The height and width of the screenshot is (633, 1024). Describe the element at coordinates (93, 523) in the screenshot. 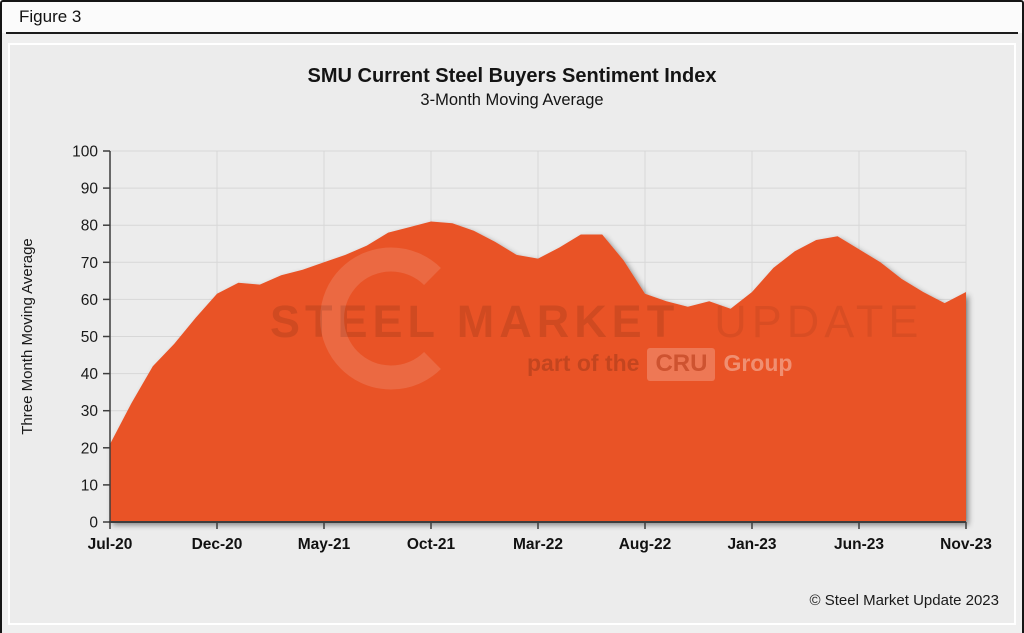

I see `y-tick-label: 0` at that location.